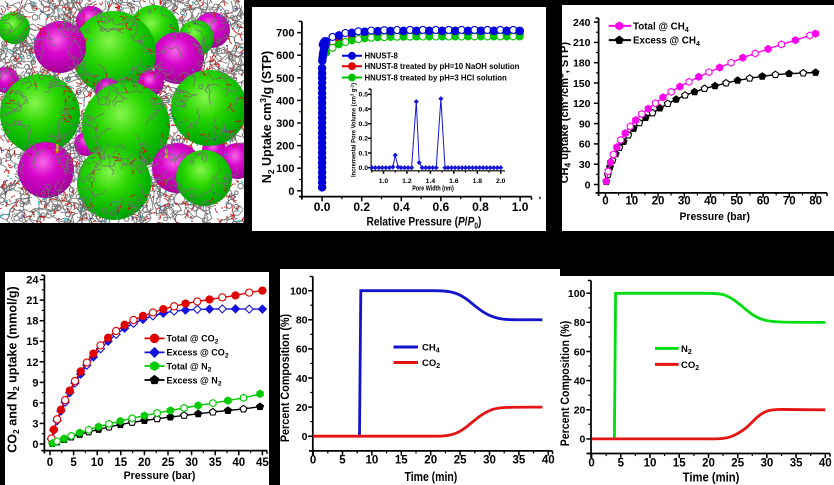 The height and width of the screenshot is (485, 834). What do you see at coordinates (32, 322) in the screenshot?
I see `svg-text: 18` at bounding box center [32, 322].